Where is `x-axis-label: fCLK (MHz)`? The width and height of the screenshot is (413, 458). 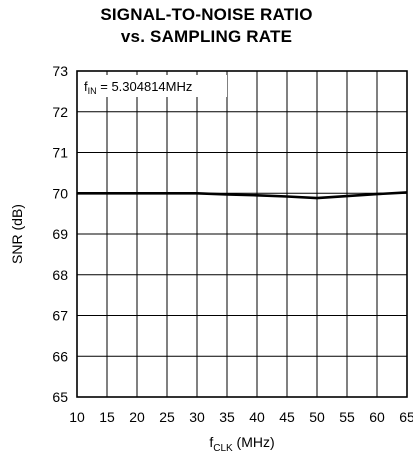
x-axis-label: fCLK (MHz) is located at coordinates (241, 444).